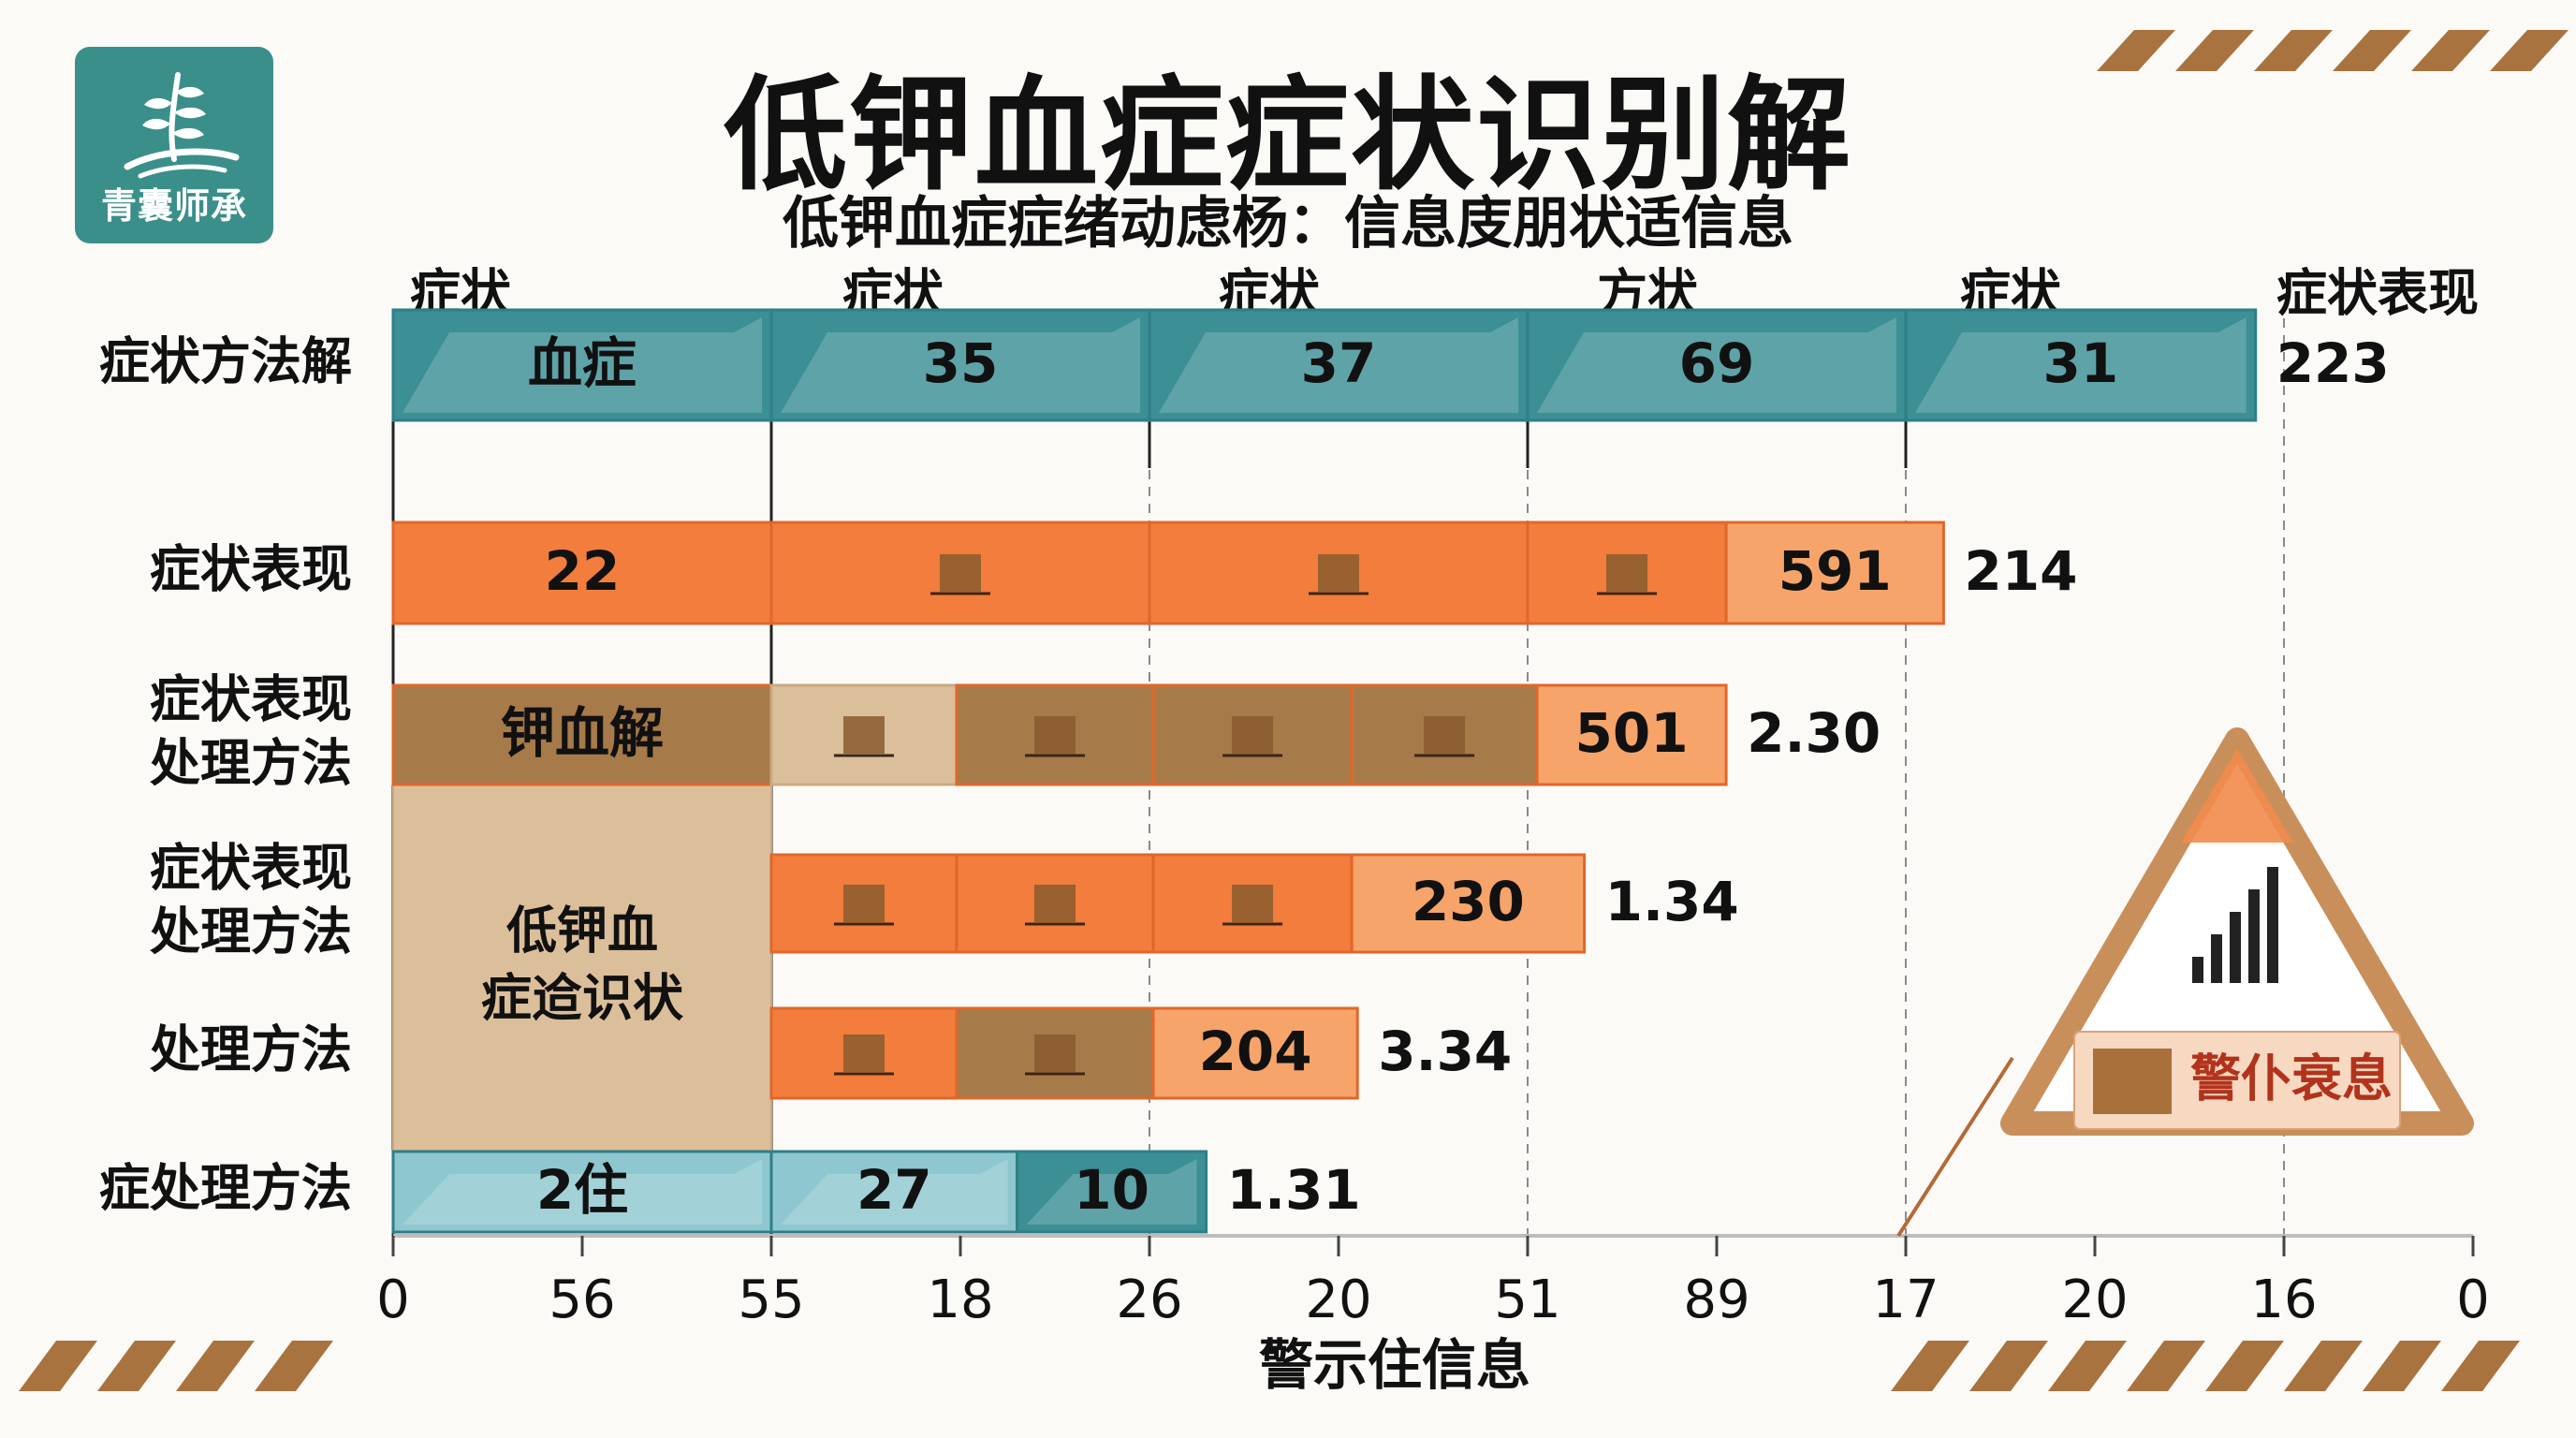  Describe the element at coordinates (582, 998) in the screenshot. I see `overlay-block-label: 症䢔识状` at that location.